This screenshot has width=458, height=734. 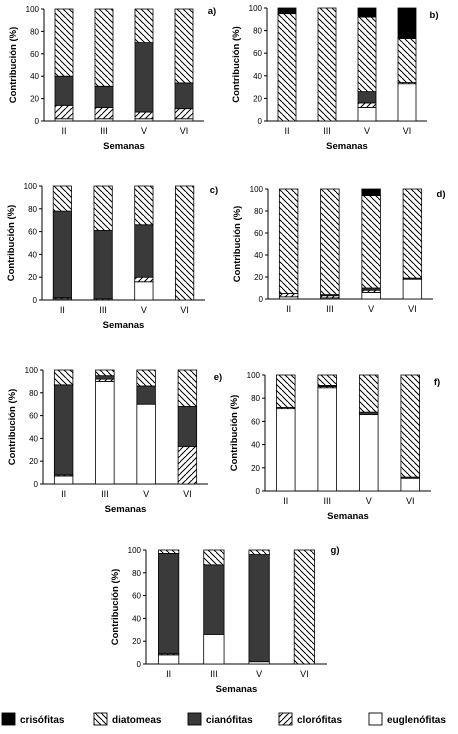 I want to click on legend-swatch-cianofitas, so click(x=194, y=719).